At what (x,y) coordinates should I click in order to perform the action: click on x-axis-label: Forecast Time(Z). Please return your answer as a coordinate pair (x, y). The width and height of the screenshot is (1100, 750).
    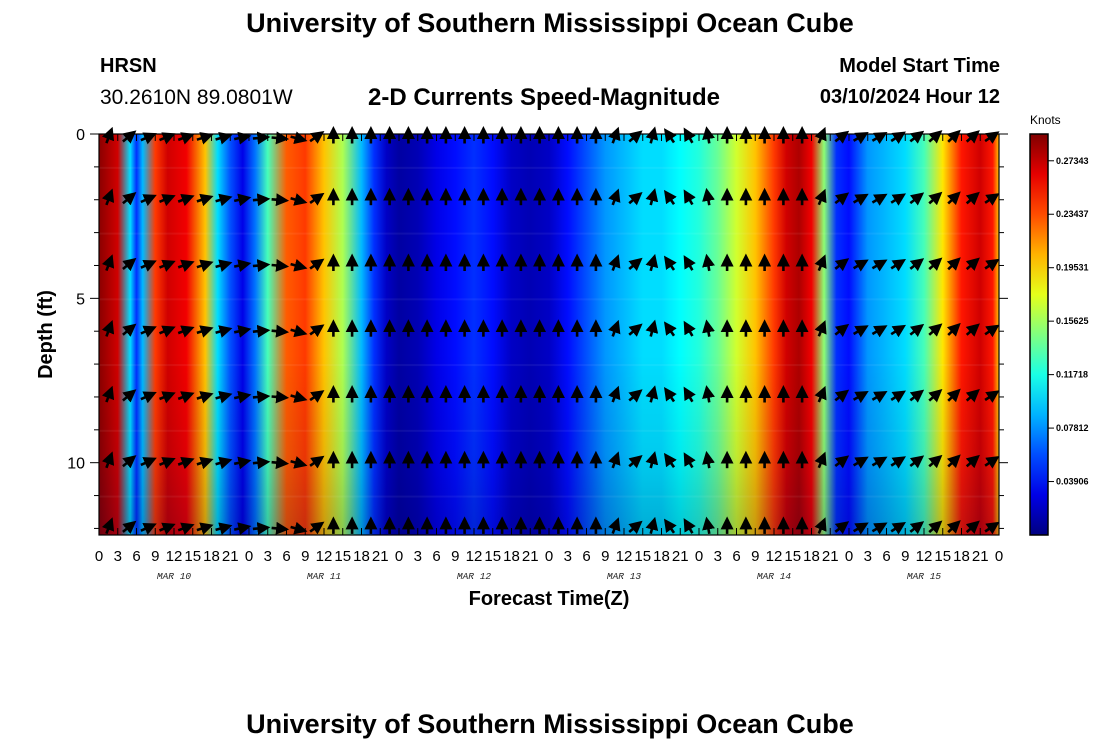
    Looking at the image, I should click on (549, 599).